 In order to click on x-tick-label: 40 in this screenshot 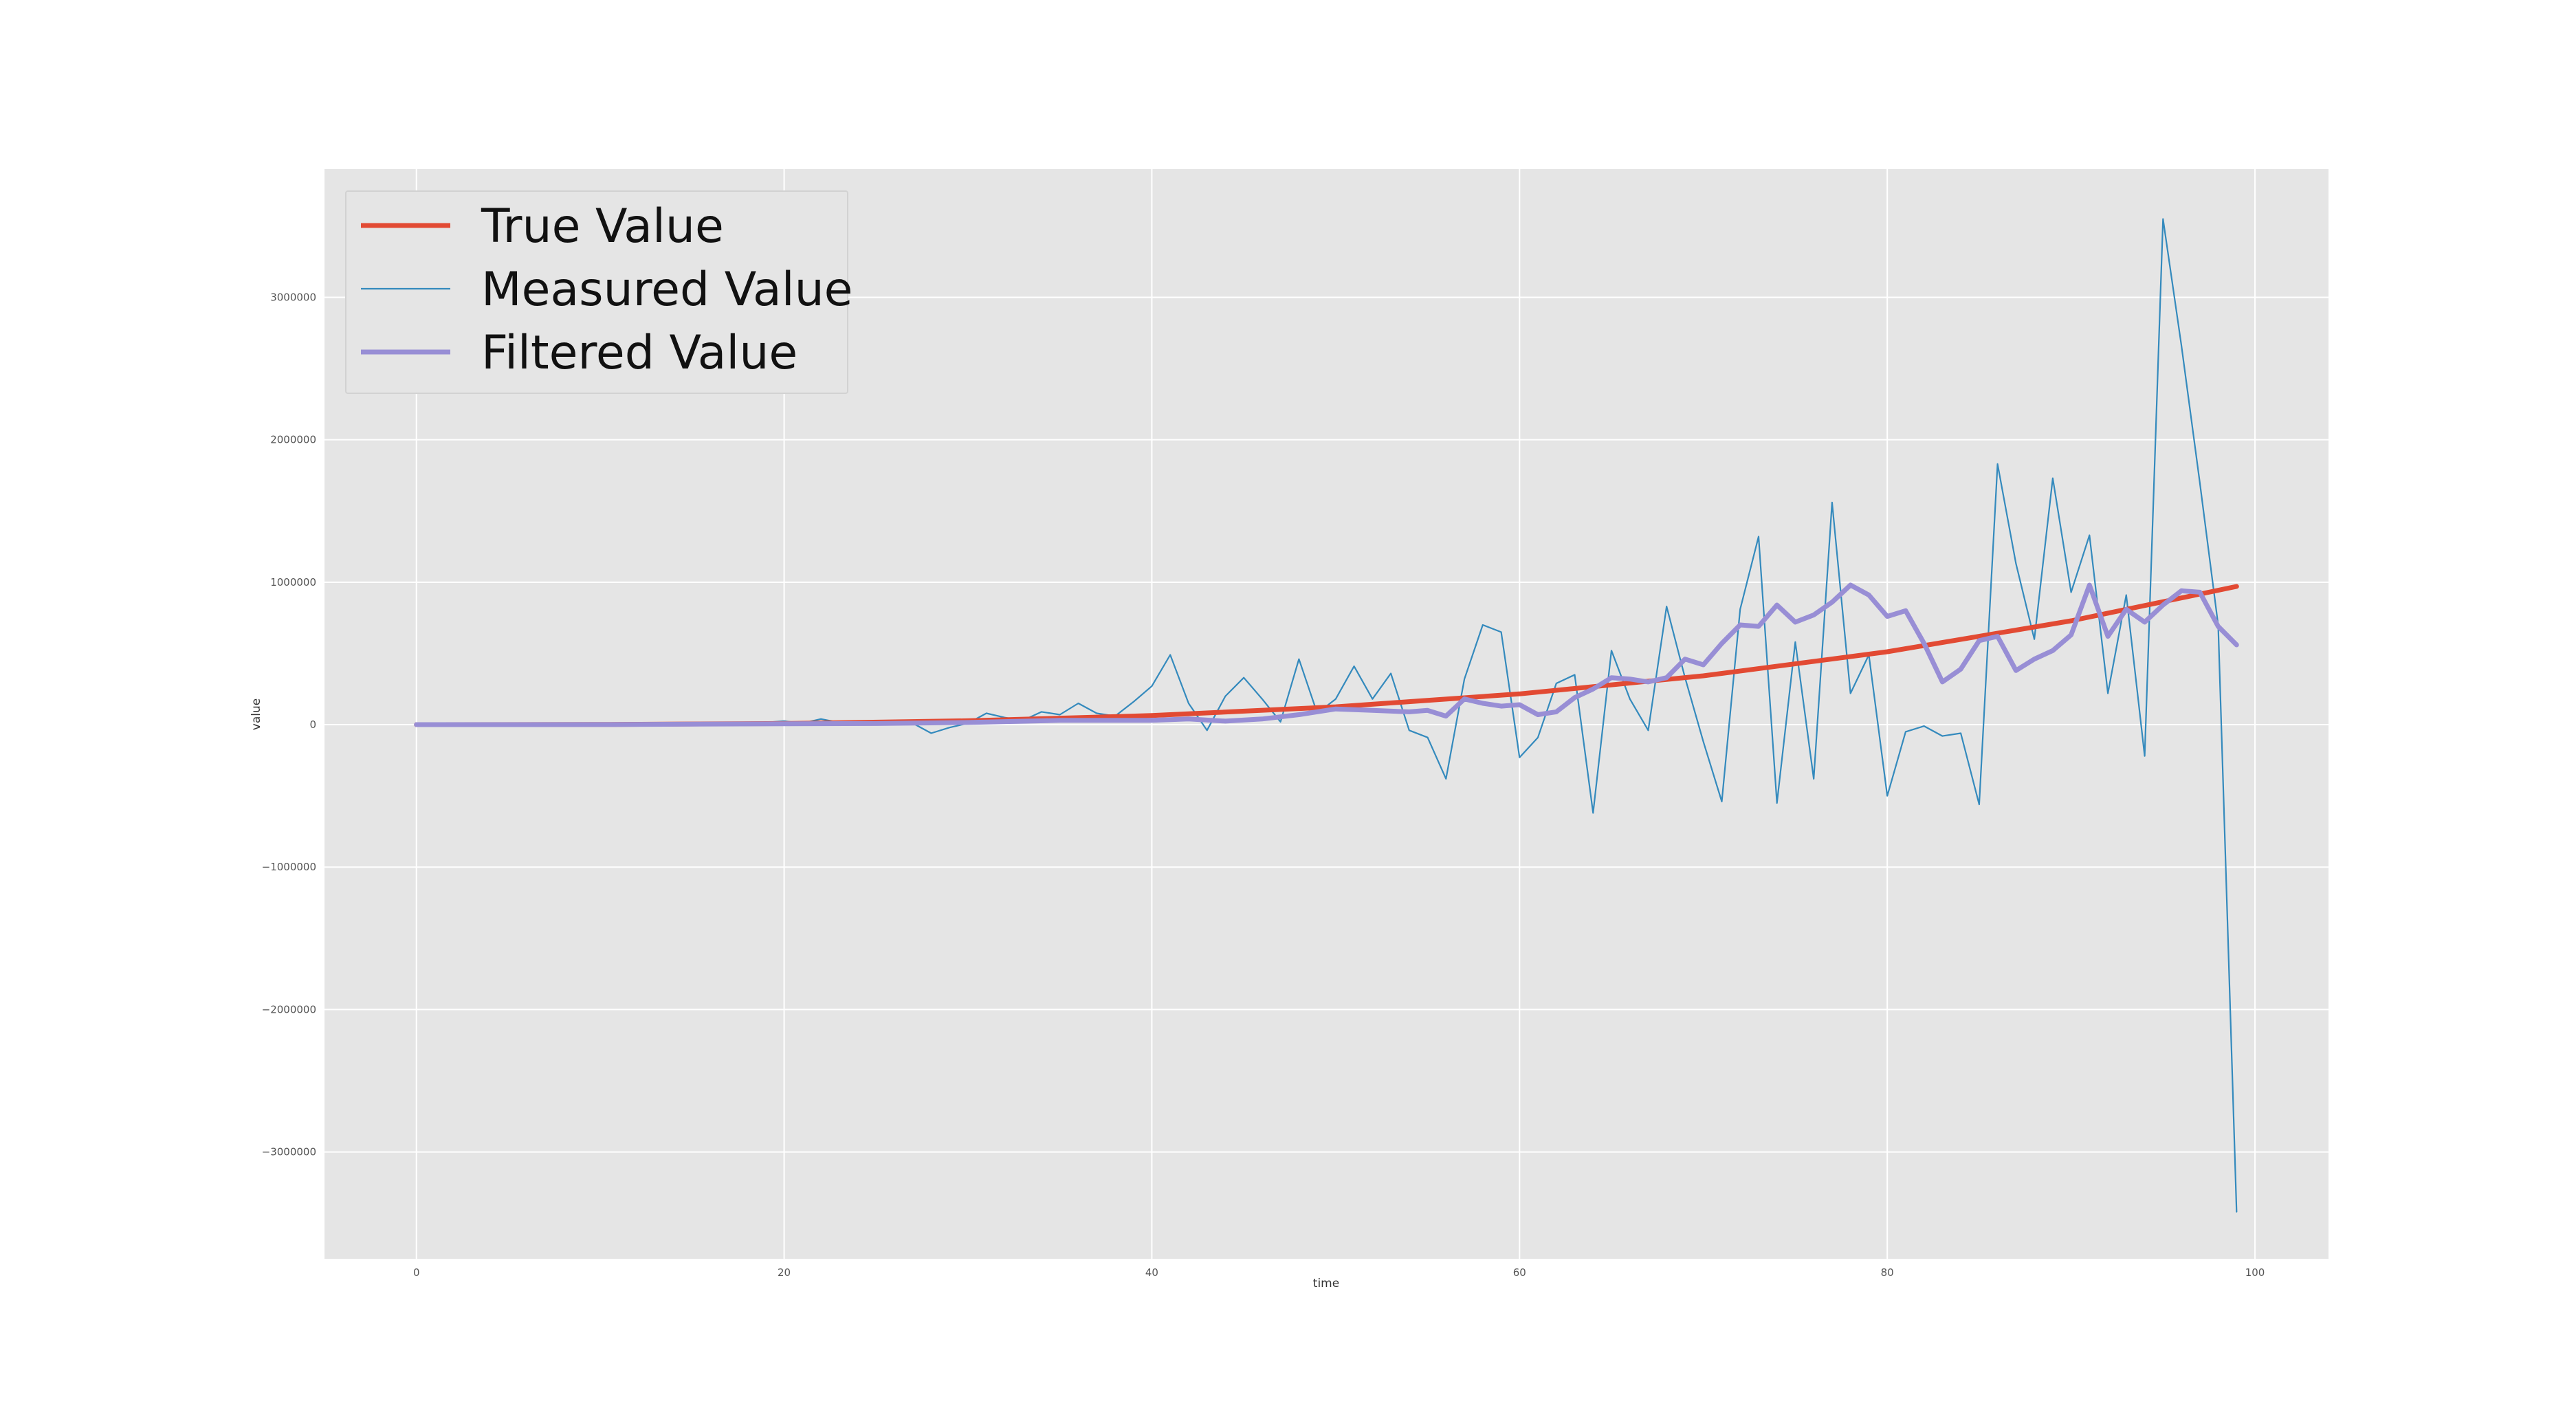, I will do `click(1151, 1272)`.